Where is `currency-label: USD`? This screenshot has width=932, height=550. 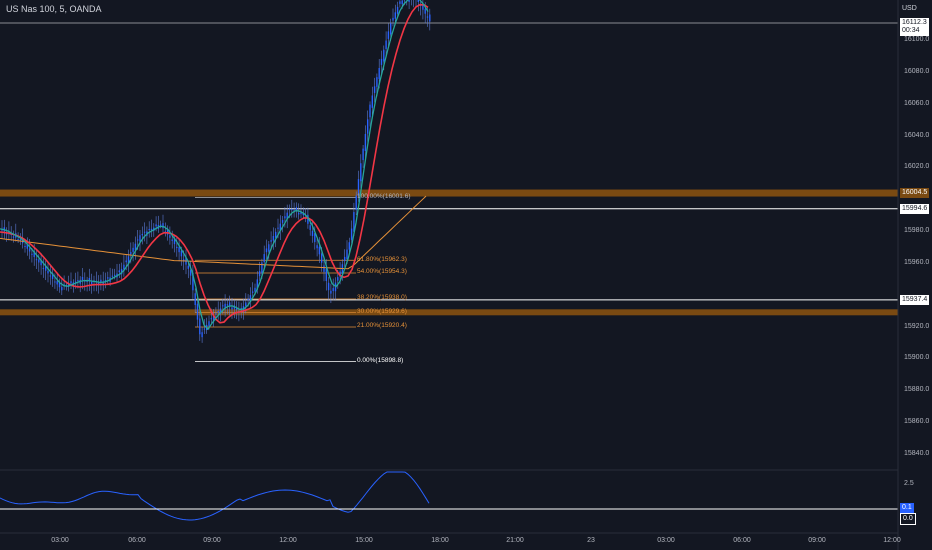 currency-label: USD is located at coordinates (909, 8).